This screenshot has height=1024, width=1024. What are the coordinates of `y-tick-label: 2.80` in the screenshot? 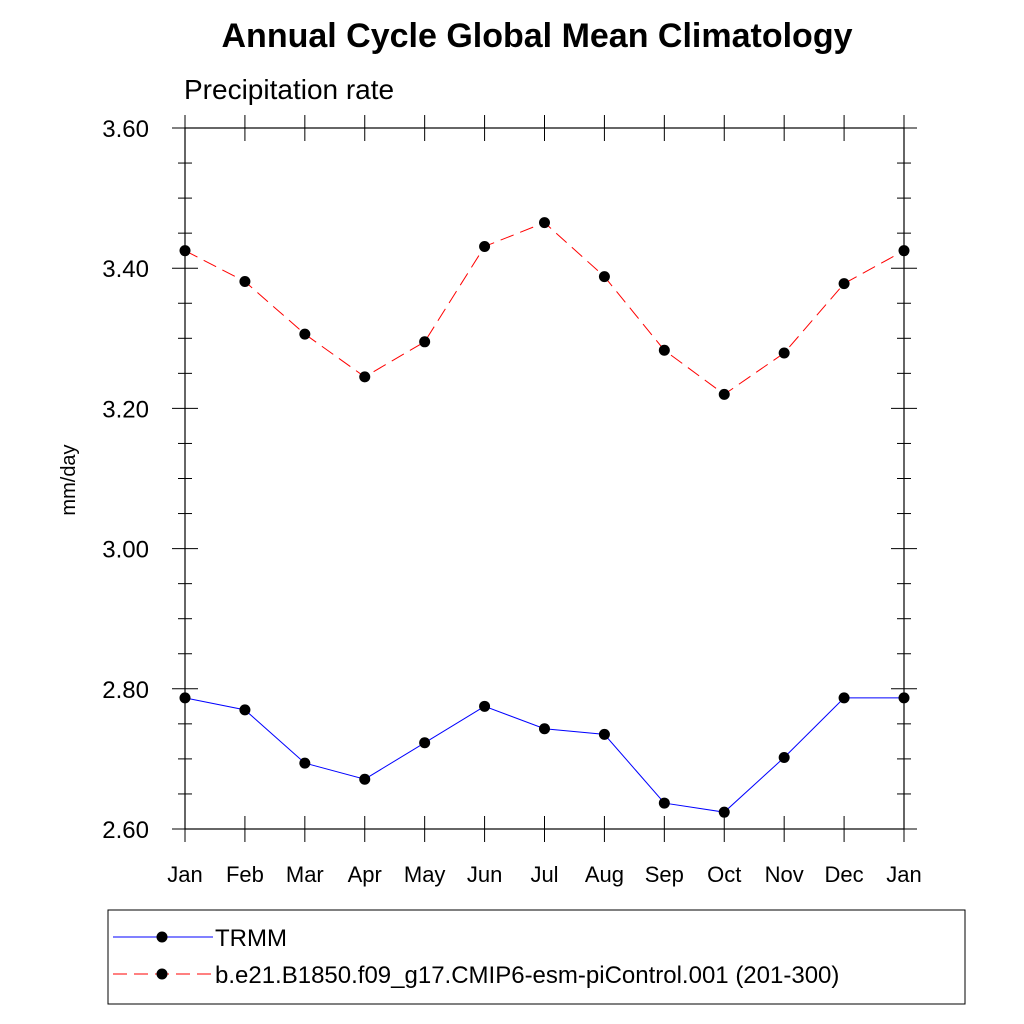 It's located at (125, 690).